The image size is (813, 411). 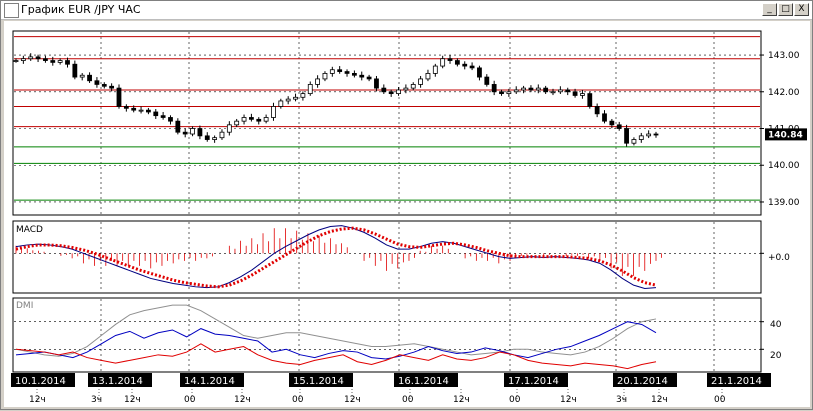 I want to click on price-tick-label: 143.00, so click(x=784, y=56).